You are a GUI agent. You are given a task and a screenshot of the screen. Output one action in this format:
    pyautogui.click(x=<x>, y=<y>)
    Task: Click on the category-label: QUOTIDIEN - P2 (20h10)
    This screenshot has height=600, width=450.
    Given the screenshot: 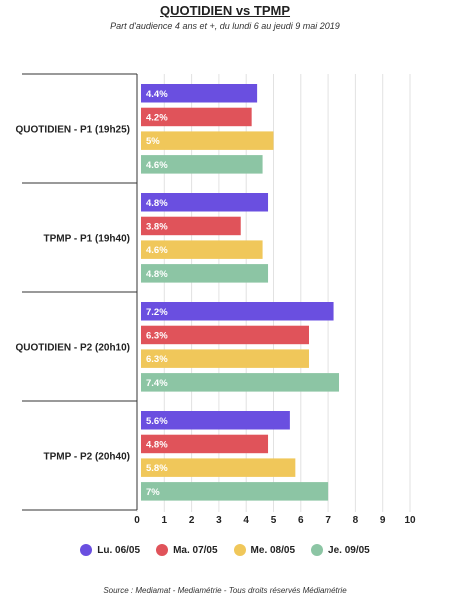 What is the action you would take?
    pyautogui.click(x=73, y=348)
    